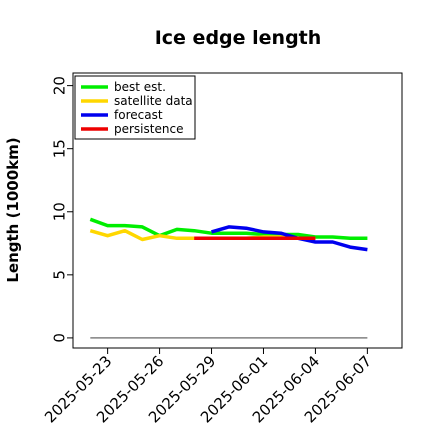 The image size is (440, 440). I want to click on series-line-best-est, so click(228, 229).